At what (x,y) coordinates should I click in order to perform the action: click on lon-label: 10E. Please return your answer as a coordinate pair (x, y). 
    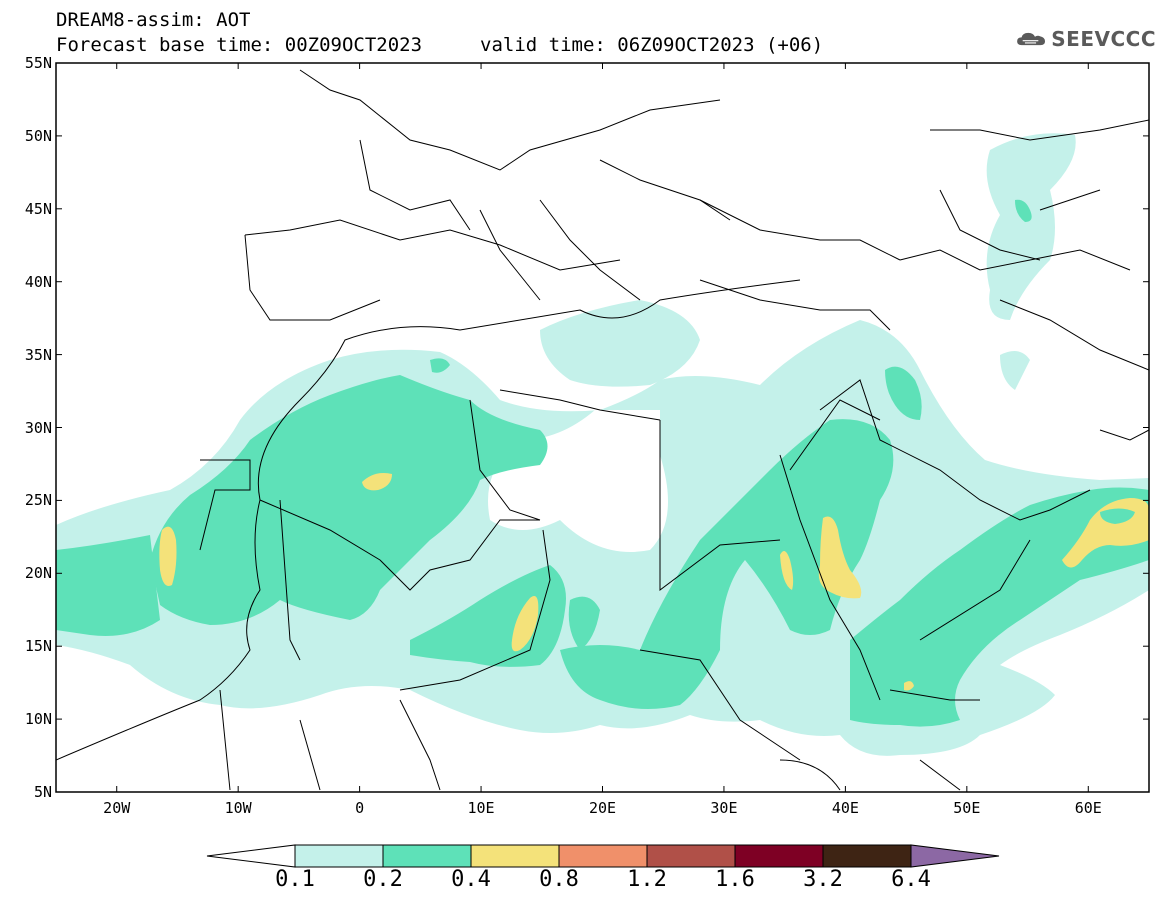
    Looking at the image, I should click on (481, 808).